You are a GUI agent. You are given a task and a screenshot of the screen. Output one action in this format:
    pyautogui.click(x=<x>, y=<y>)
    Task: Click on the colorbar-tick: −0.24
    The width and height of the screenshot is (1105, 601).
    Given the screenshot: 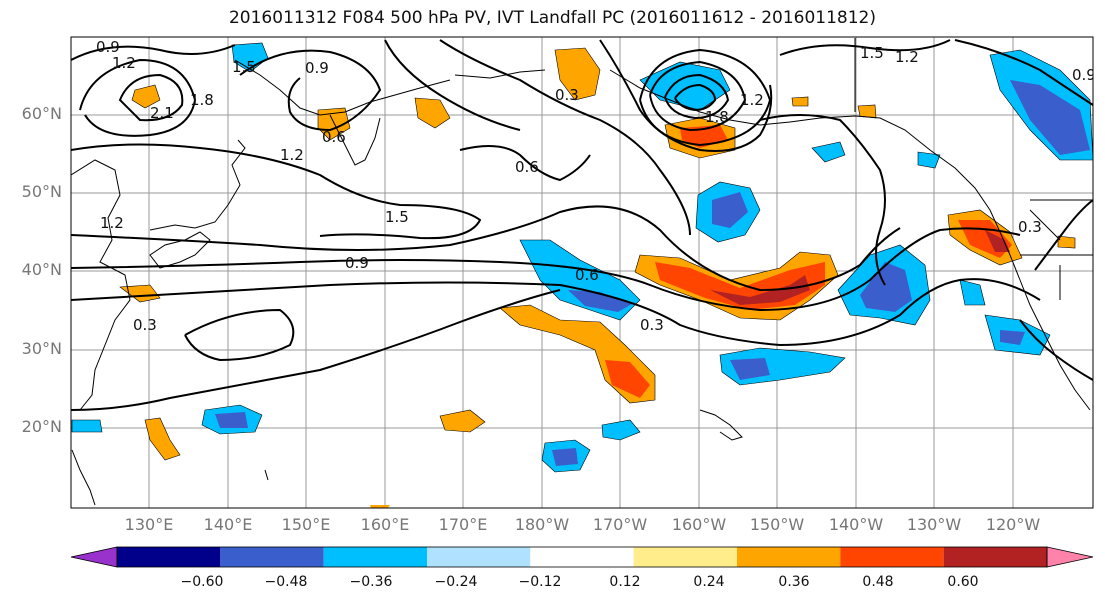 What is the action you would take?
    pyautogui.click(x=456, y=582)
    